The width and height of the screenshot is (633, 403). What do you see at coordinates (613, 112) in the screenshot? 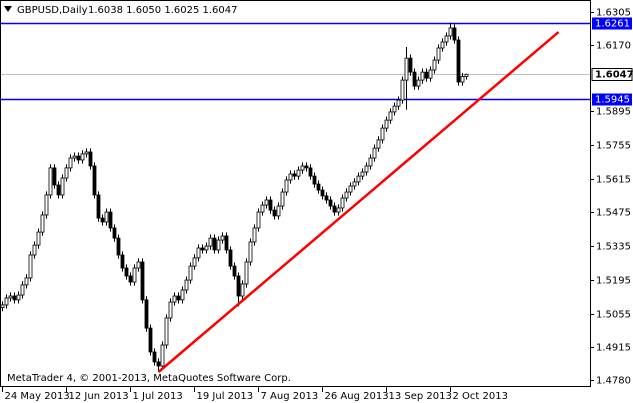
I see `y-tick-label: 1.5895` at bounding box center [613, 112].